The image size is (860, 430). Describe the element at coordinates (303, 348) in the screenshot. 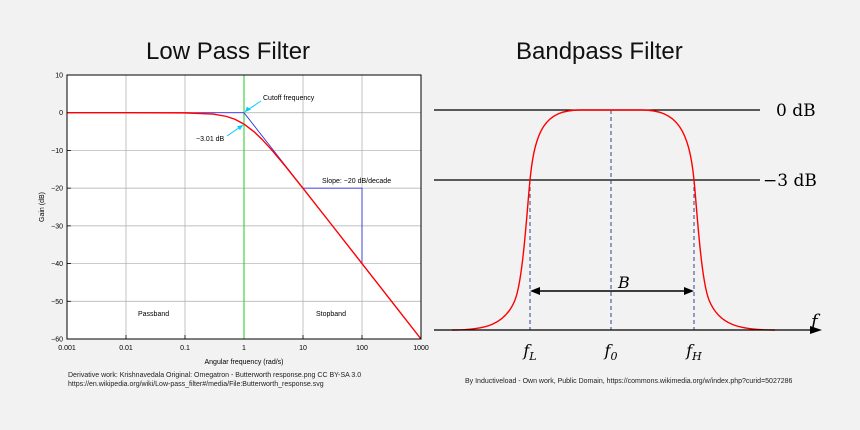

I see `x-tick-label: 10` at that location.